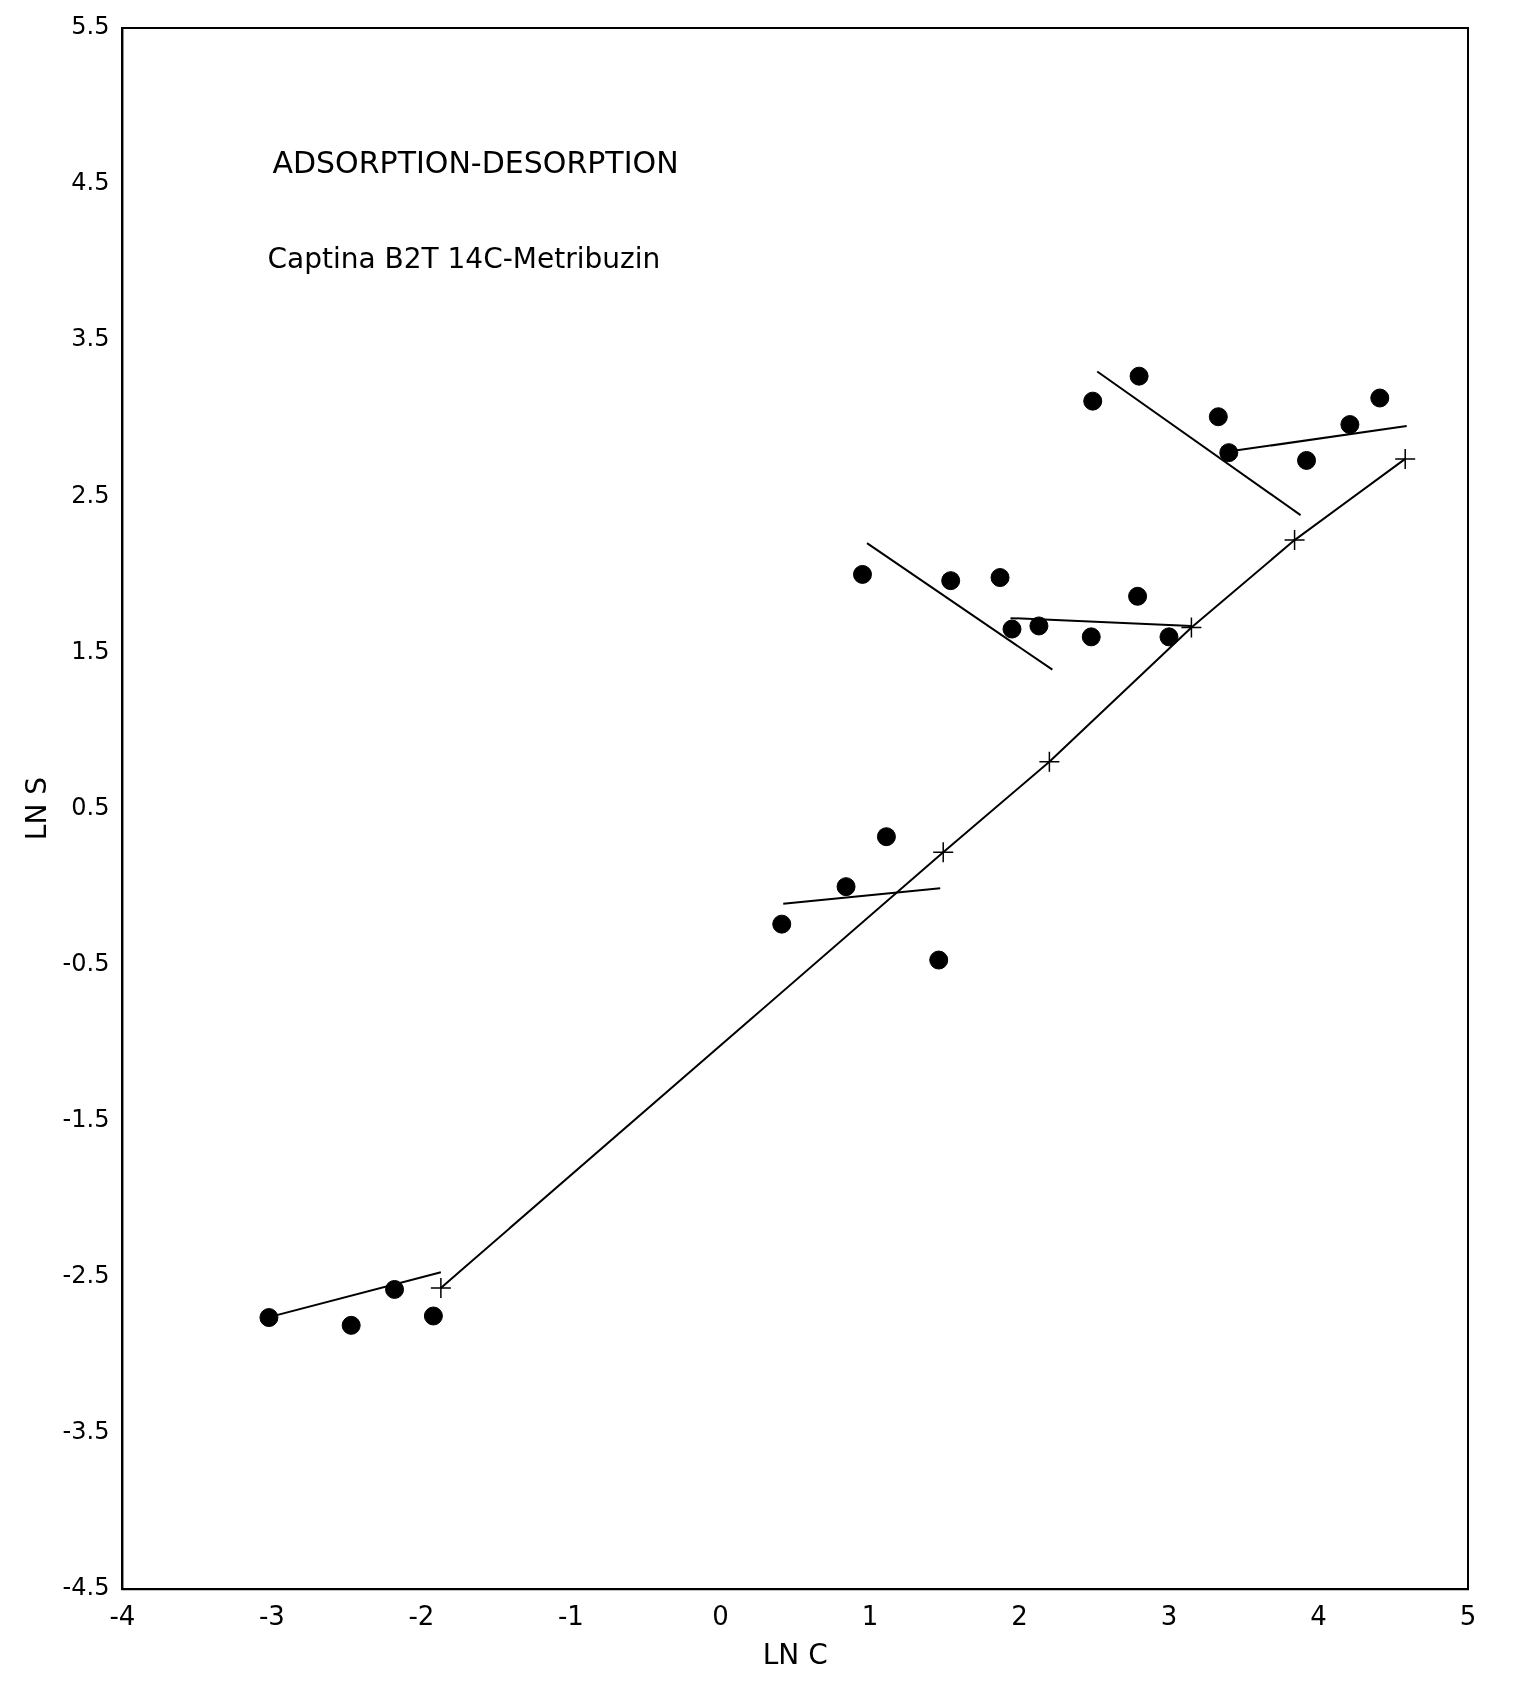  Describe the element at coordinates (86, 962) in the screenshot. I see `y-tick-label: -0.5` at that location.